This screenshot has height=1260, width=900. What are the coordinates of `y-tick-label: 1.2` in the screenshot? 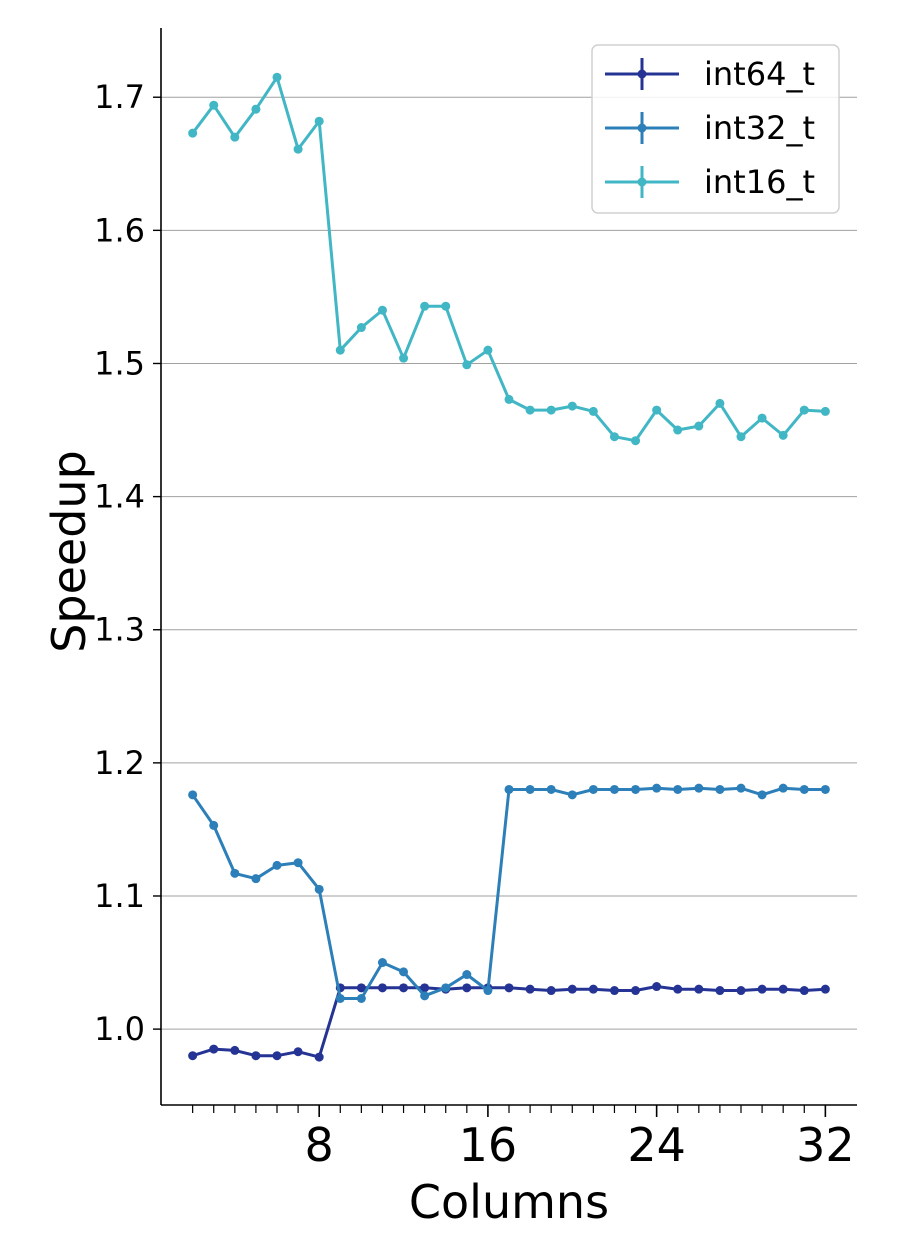 It's located at (119, 763).